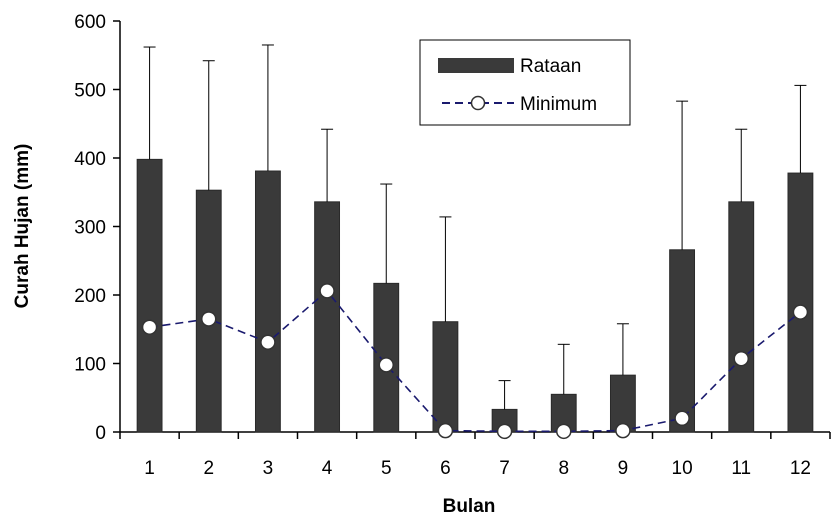 The height and width of the screenshot is (522, 833). What do you see at coordinates (682, 468) in the screenshot?
I see `x-tick-label: 10` at bounding box center [682, 468].